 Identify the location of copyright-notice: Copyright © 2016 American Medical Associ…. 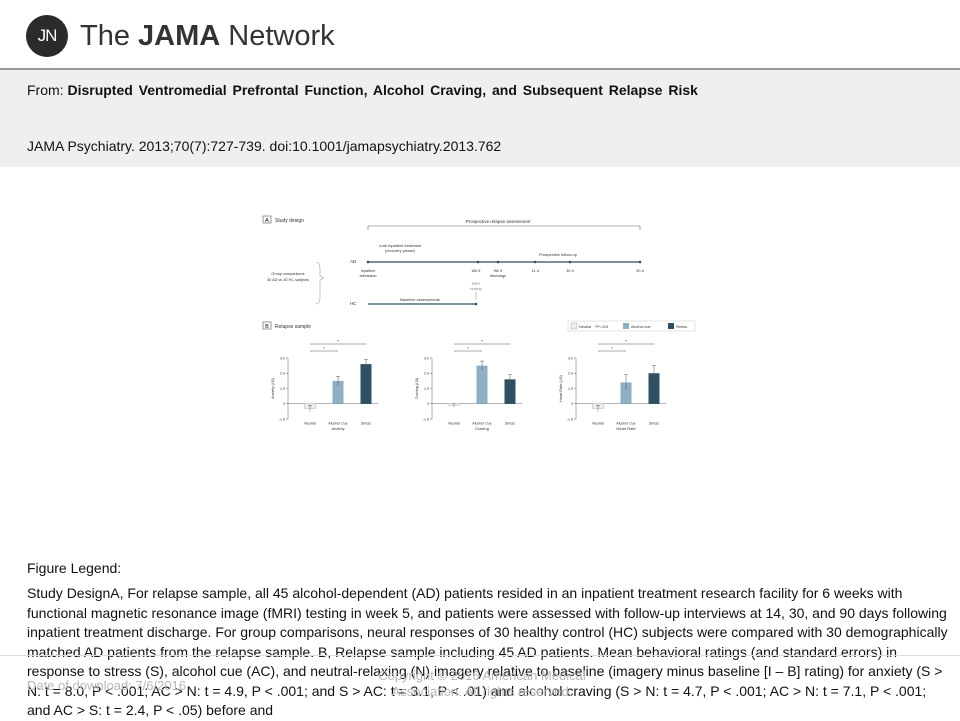
(482, 683).